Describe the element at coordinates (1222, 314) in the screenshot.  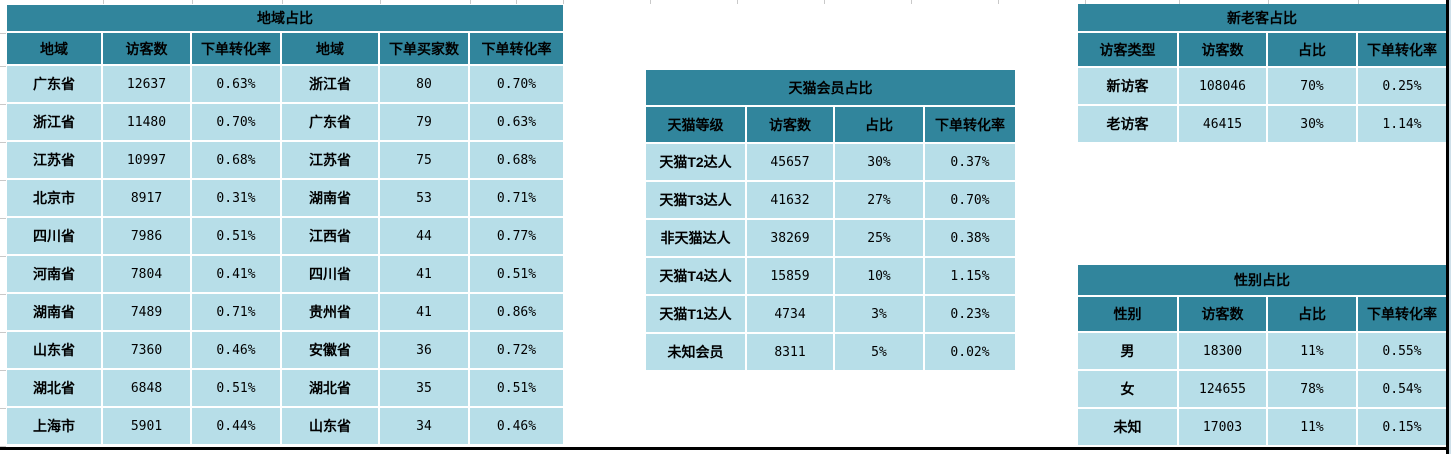
I see `gender-header-cell: 访客数` at that location.